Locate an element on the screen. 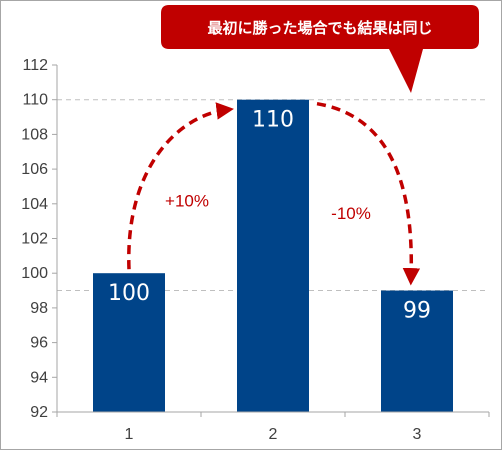  arrow-label-2: -10% is located at coordinates (351, 213).